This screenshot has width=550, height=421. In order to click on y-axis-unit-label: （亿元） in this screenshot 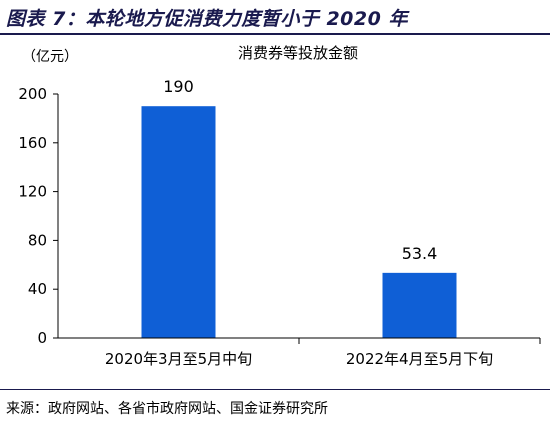, I will do `click(50, 57)`.